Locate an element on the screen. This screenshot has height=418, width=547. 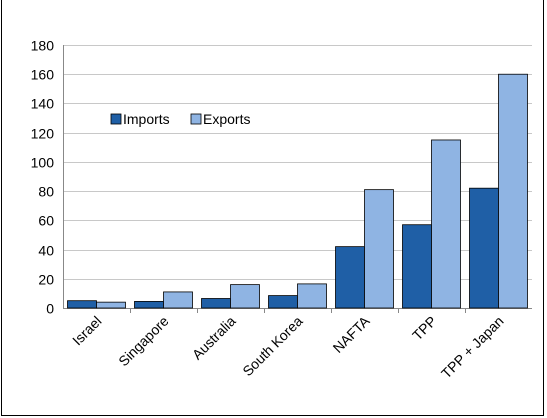
y-tick-label: 0 is located at coordinates (50, 309).